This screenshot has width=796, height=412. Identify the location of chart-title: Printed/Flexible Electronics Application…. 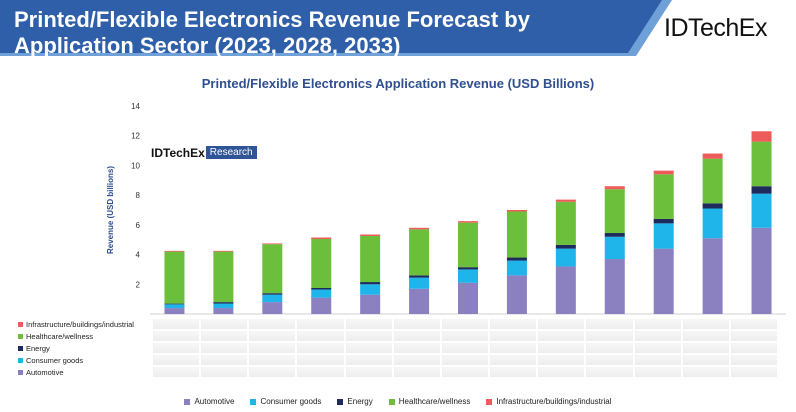
(398, 83).